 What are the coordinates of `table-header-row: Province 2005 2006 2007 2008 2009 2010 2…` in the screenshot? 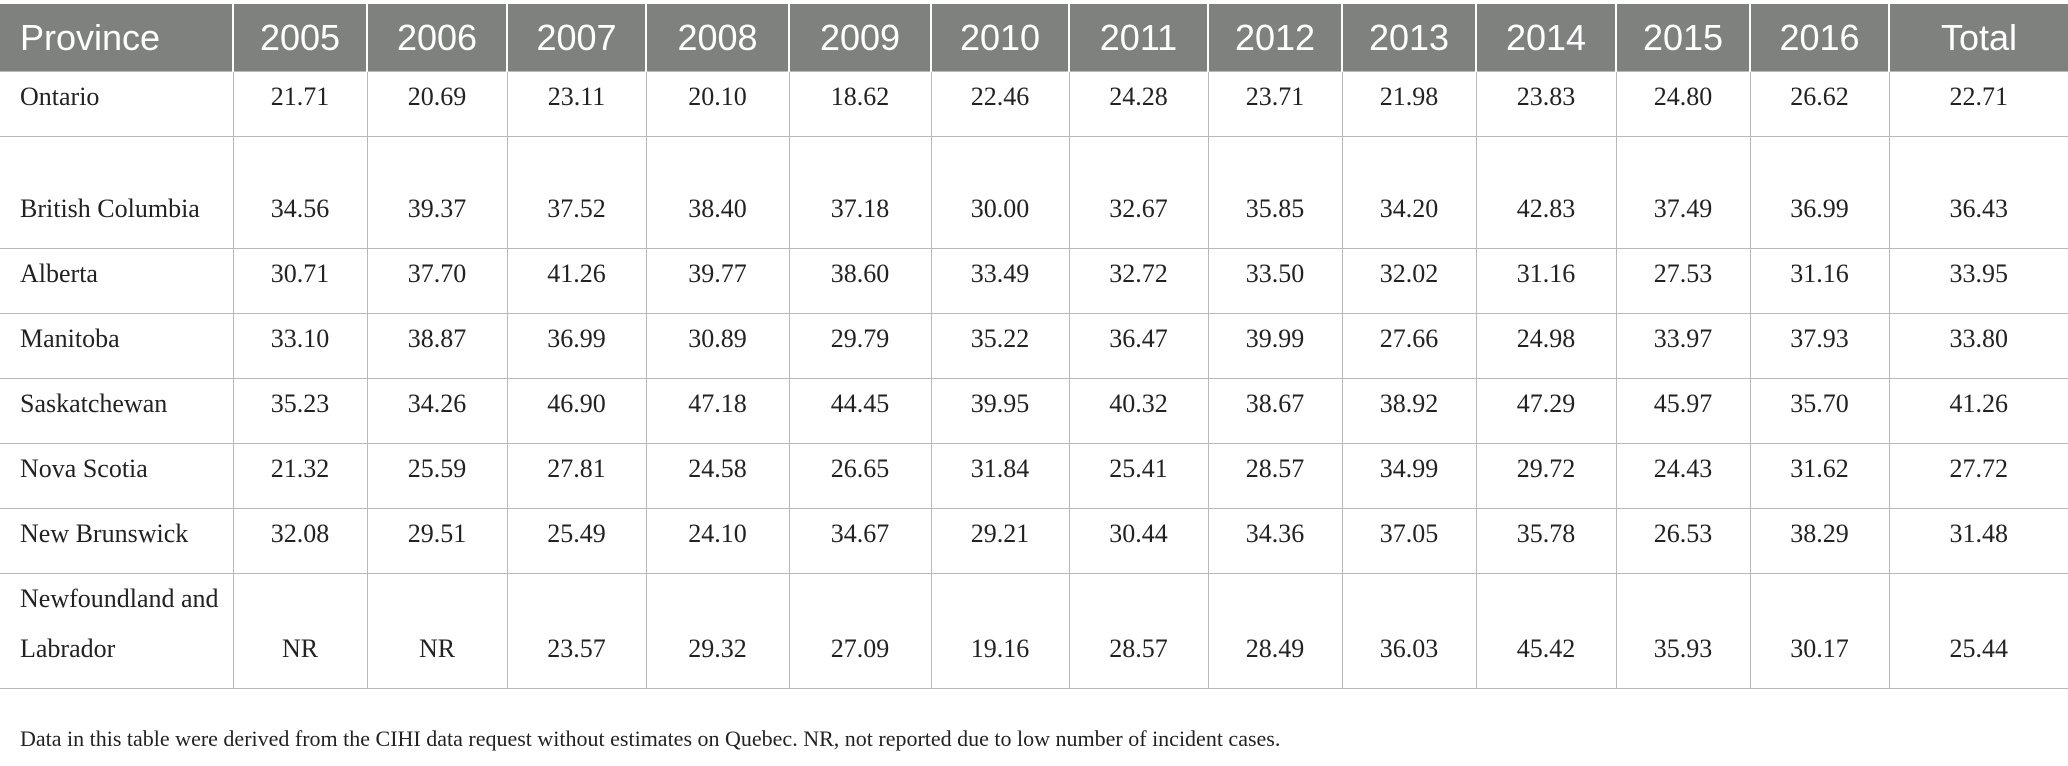 It's located at (1034, 38).